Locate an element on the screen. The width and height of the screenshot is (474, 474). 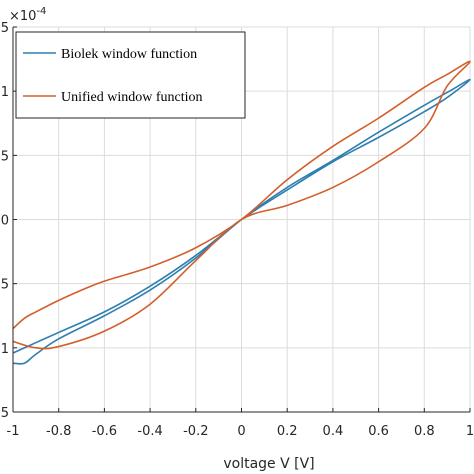
x-tick-label: -0.4 is located at coordinates (149, 431).